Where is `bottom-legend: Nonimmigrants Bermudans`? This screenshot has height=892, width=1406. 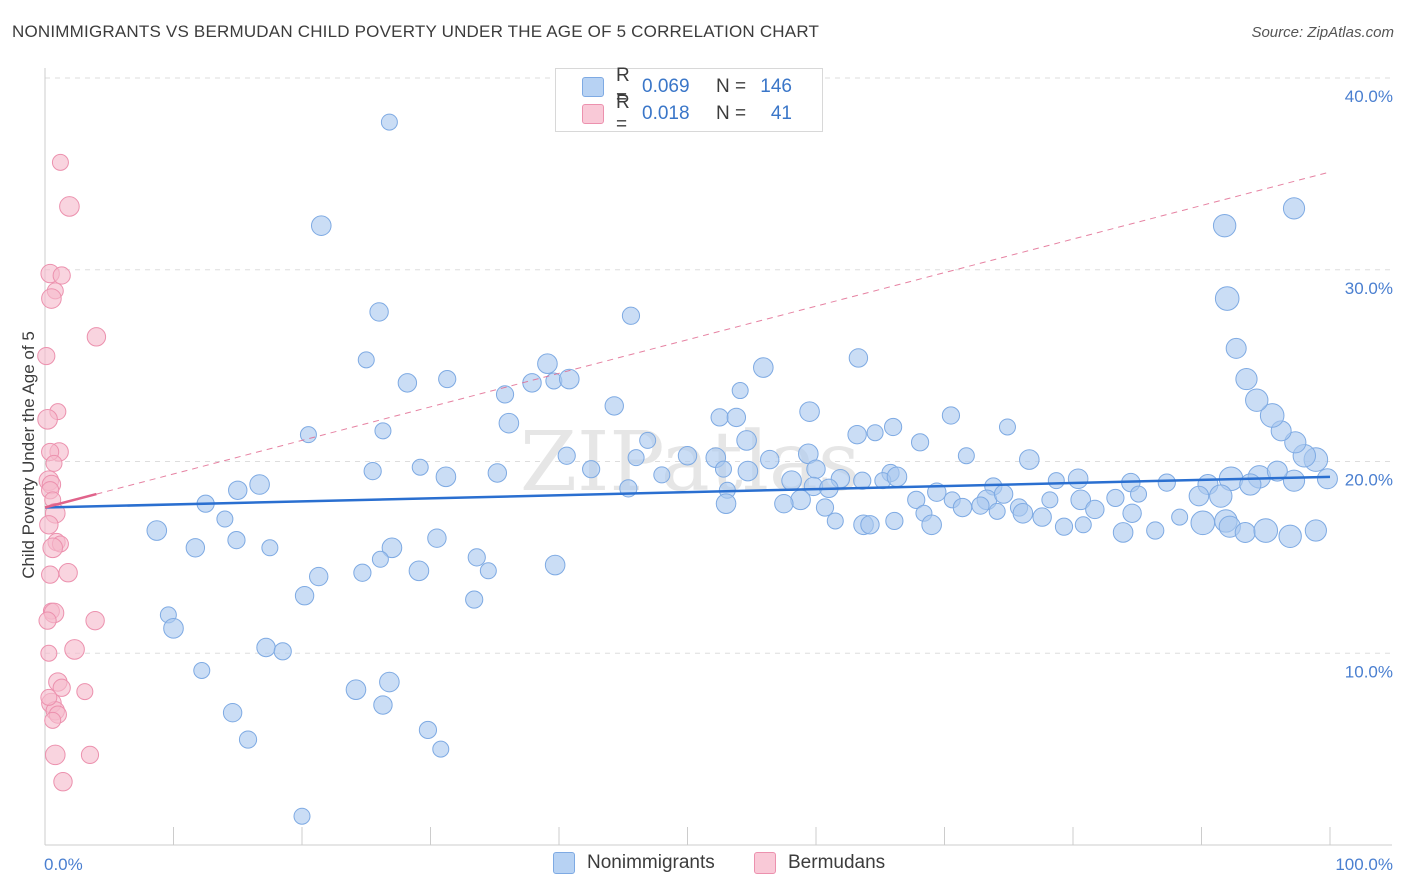 bottom-legend: Nonimmigrants Bermudans is located at coordinates (703, 865).